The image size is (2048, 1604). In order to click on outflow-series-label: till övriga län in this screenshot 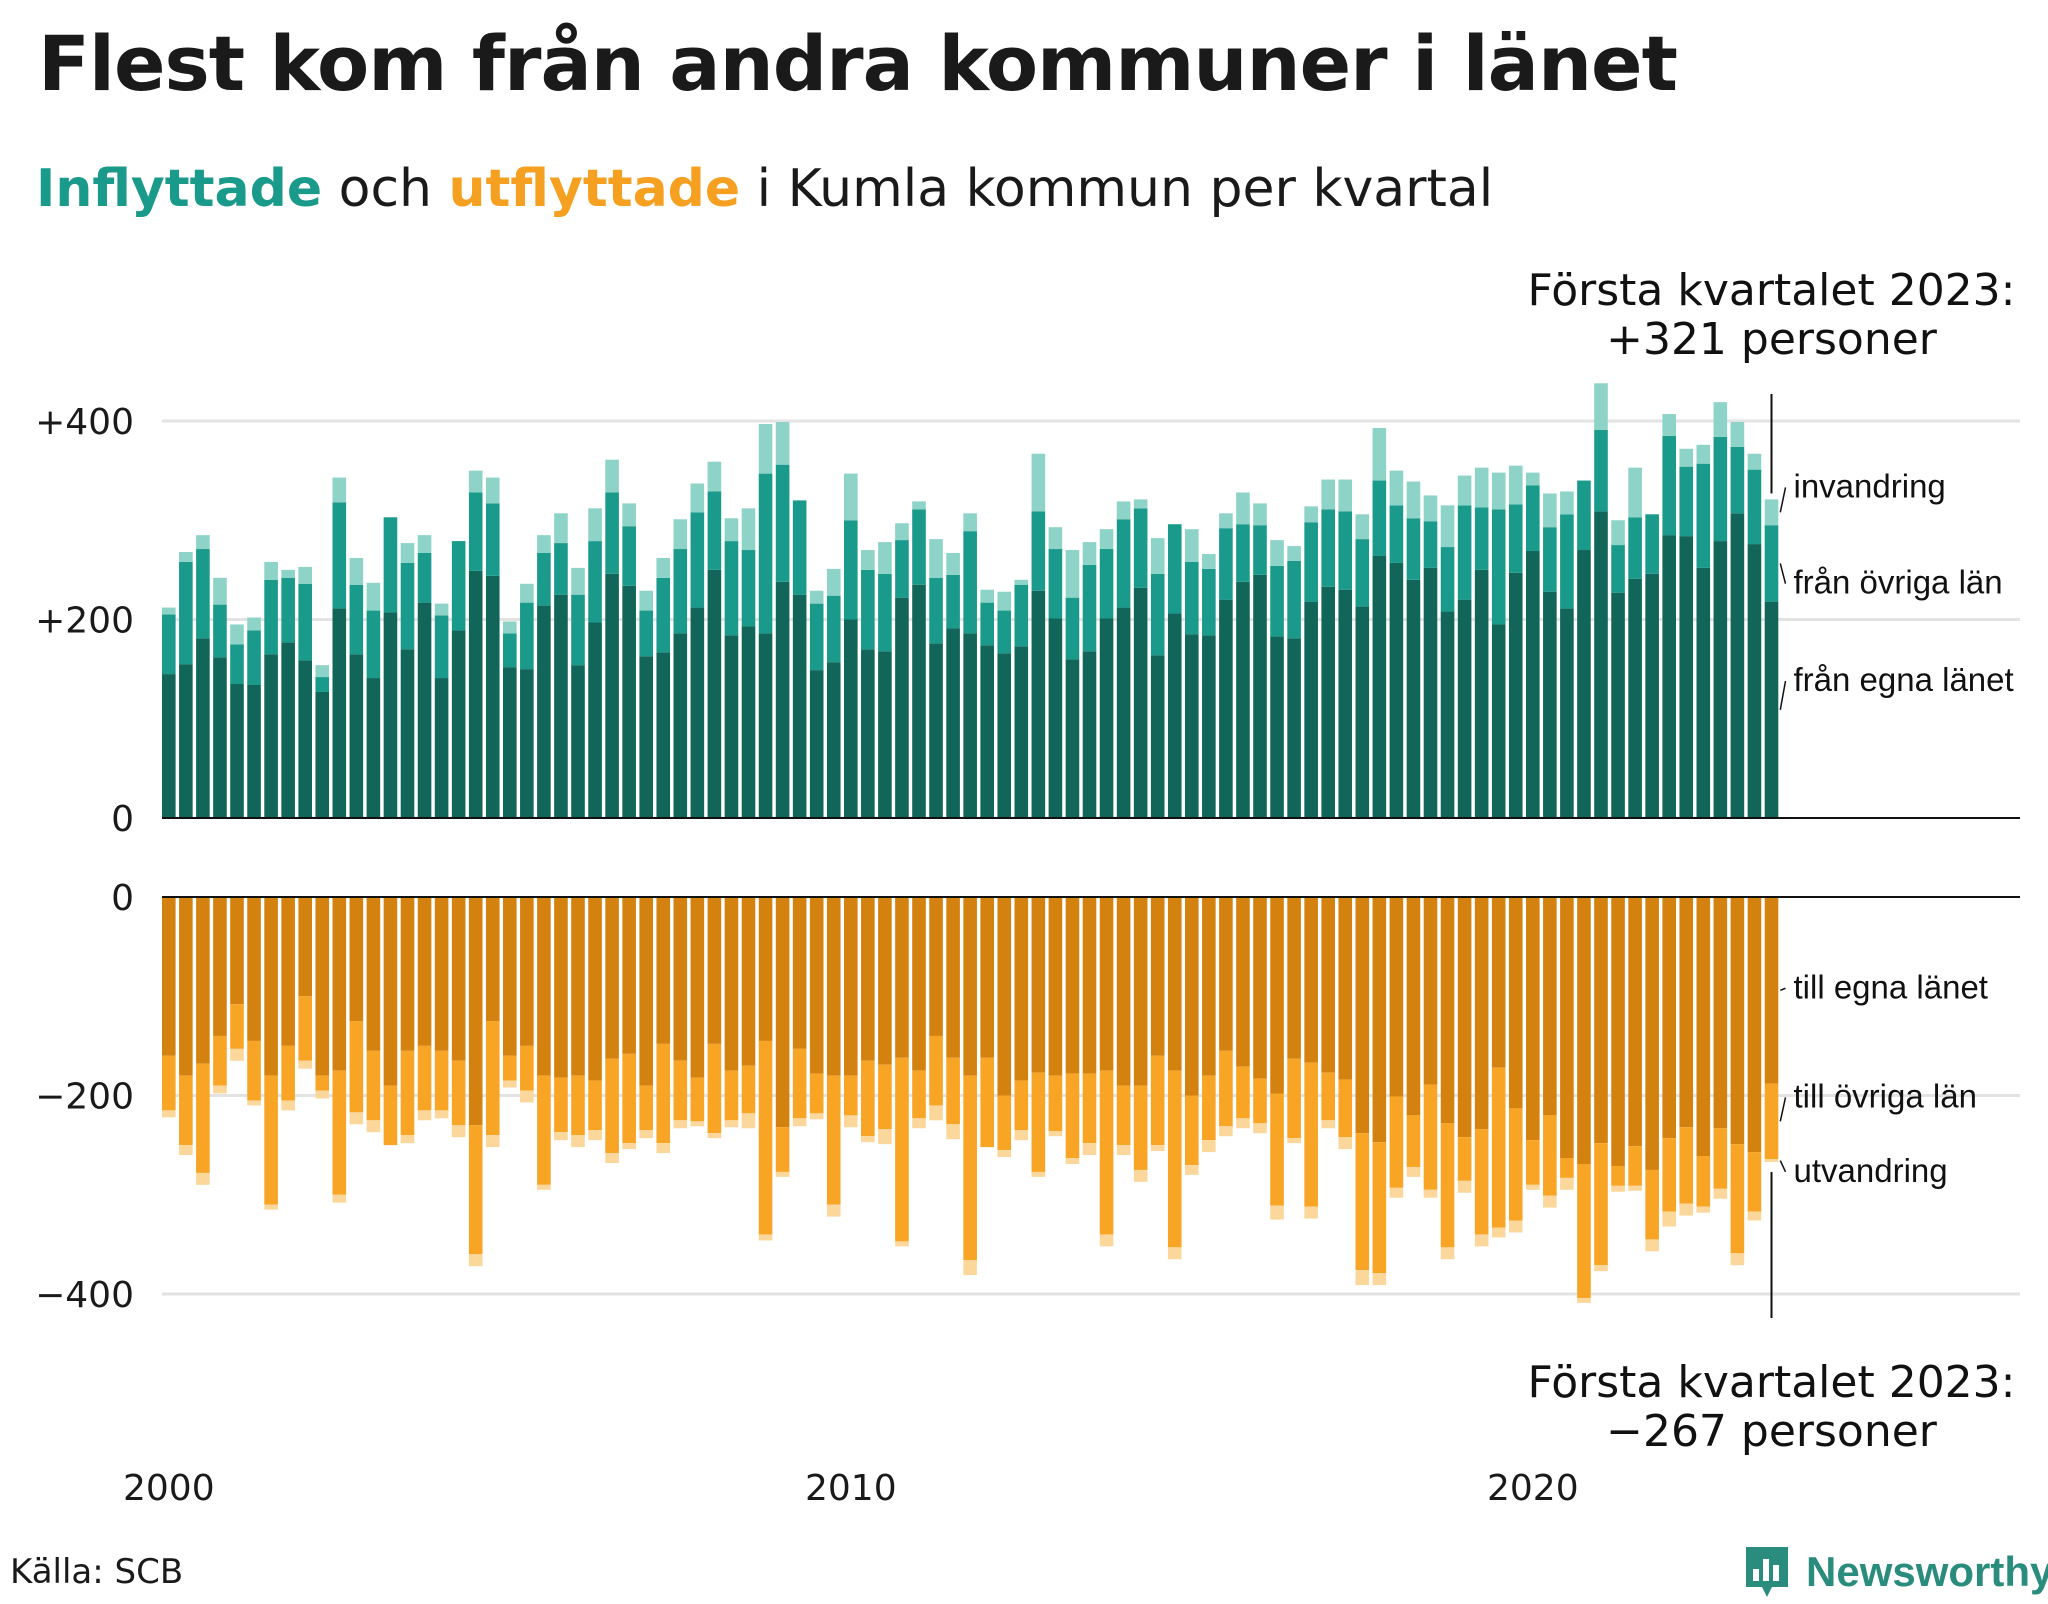, I will do `click(1885, 1095)`.